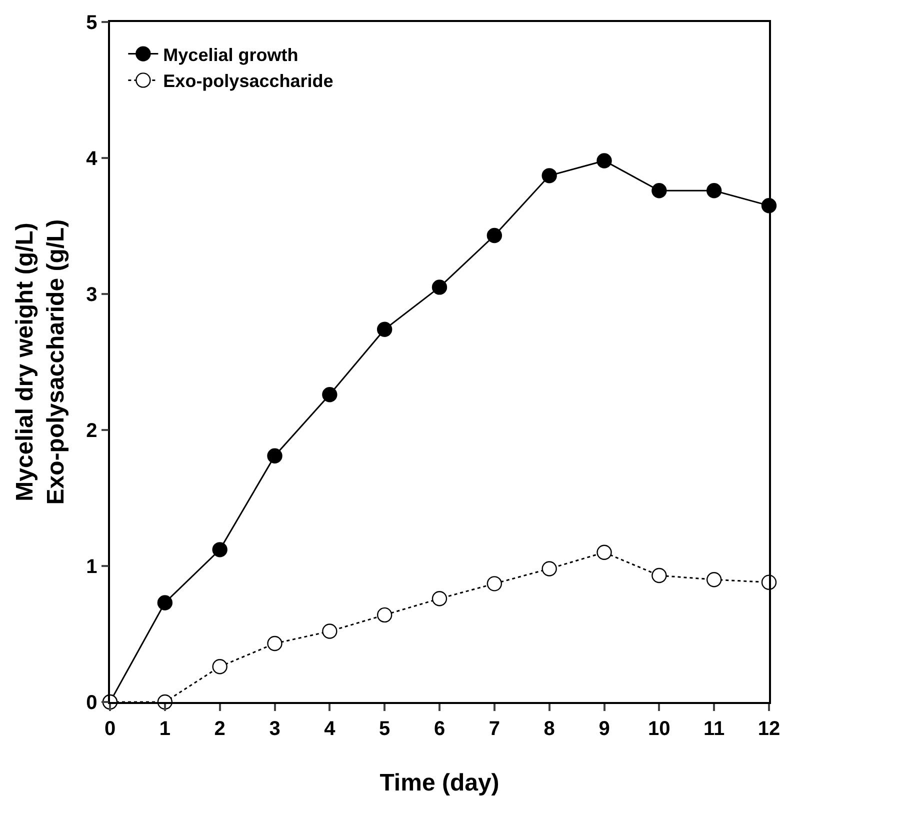 The height and width of the screenshot is (817, 899). I want to click on legend-label: Exo-polysaccharide, so click(248, 81).